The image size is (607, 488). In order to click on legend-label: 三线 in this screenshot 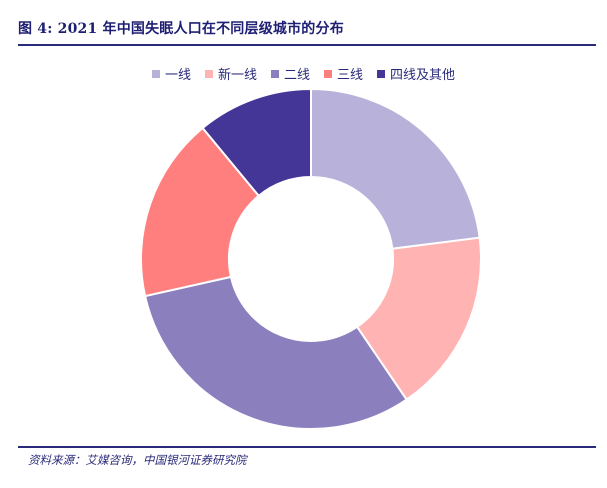, I will do `click(350, 75)`.